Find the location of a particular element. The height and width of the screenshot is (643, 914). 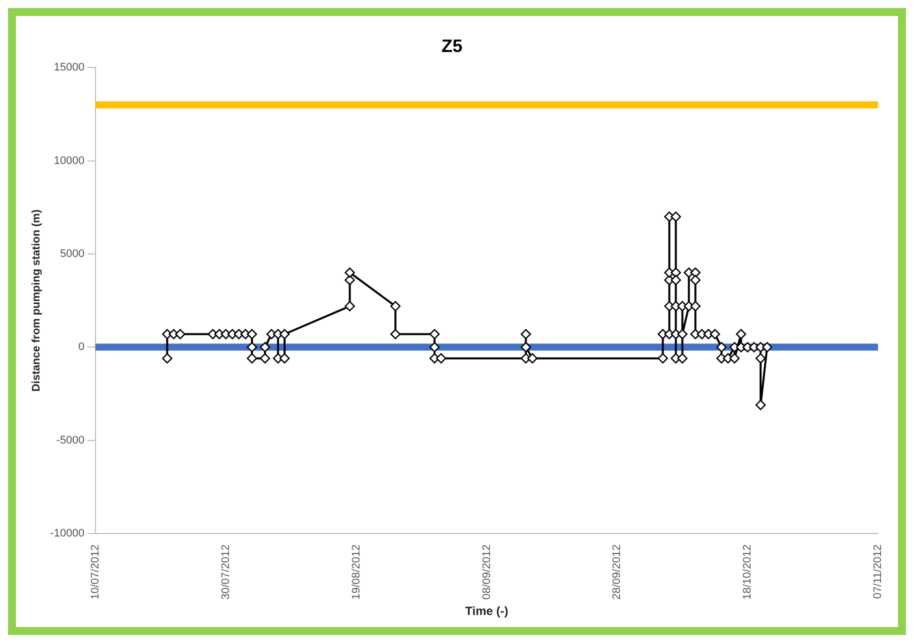

x-tick-label: 28/09/2012 is located at coordinates (617, 572).